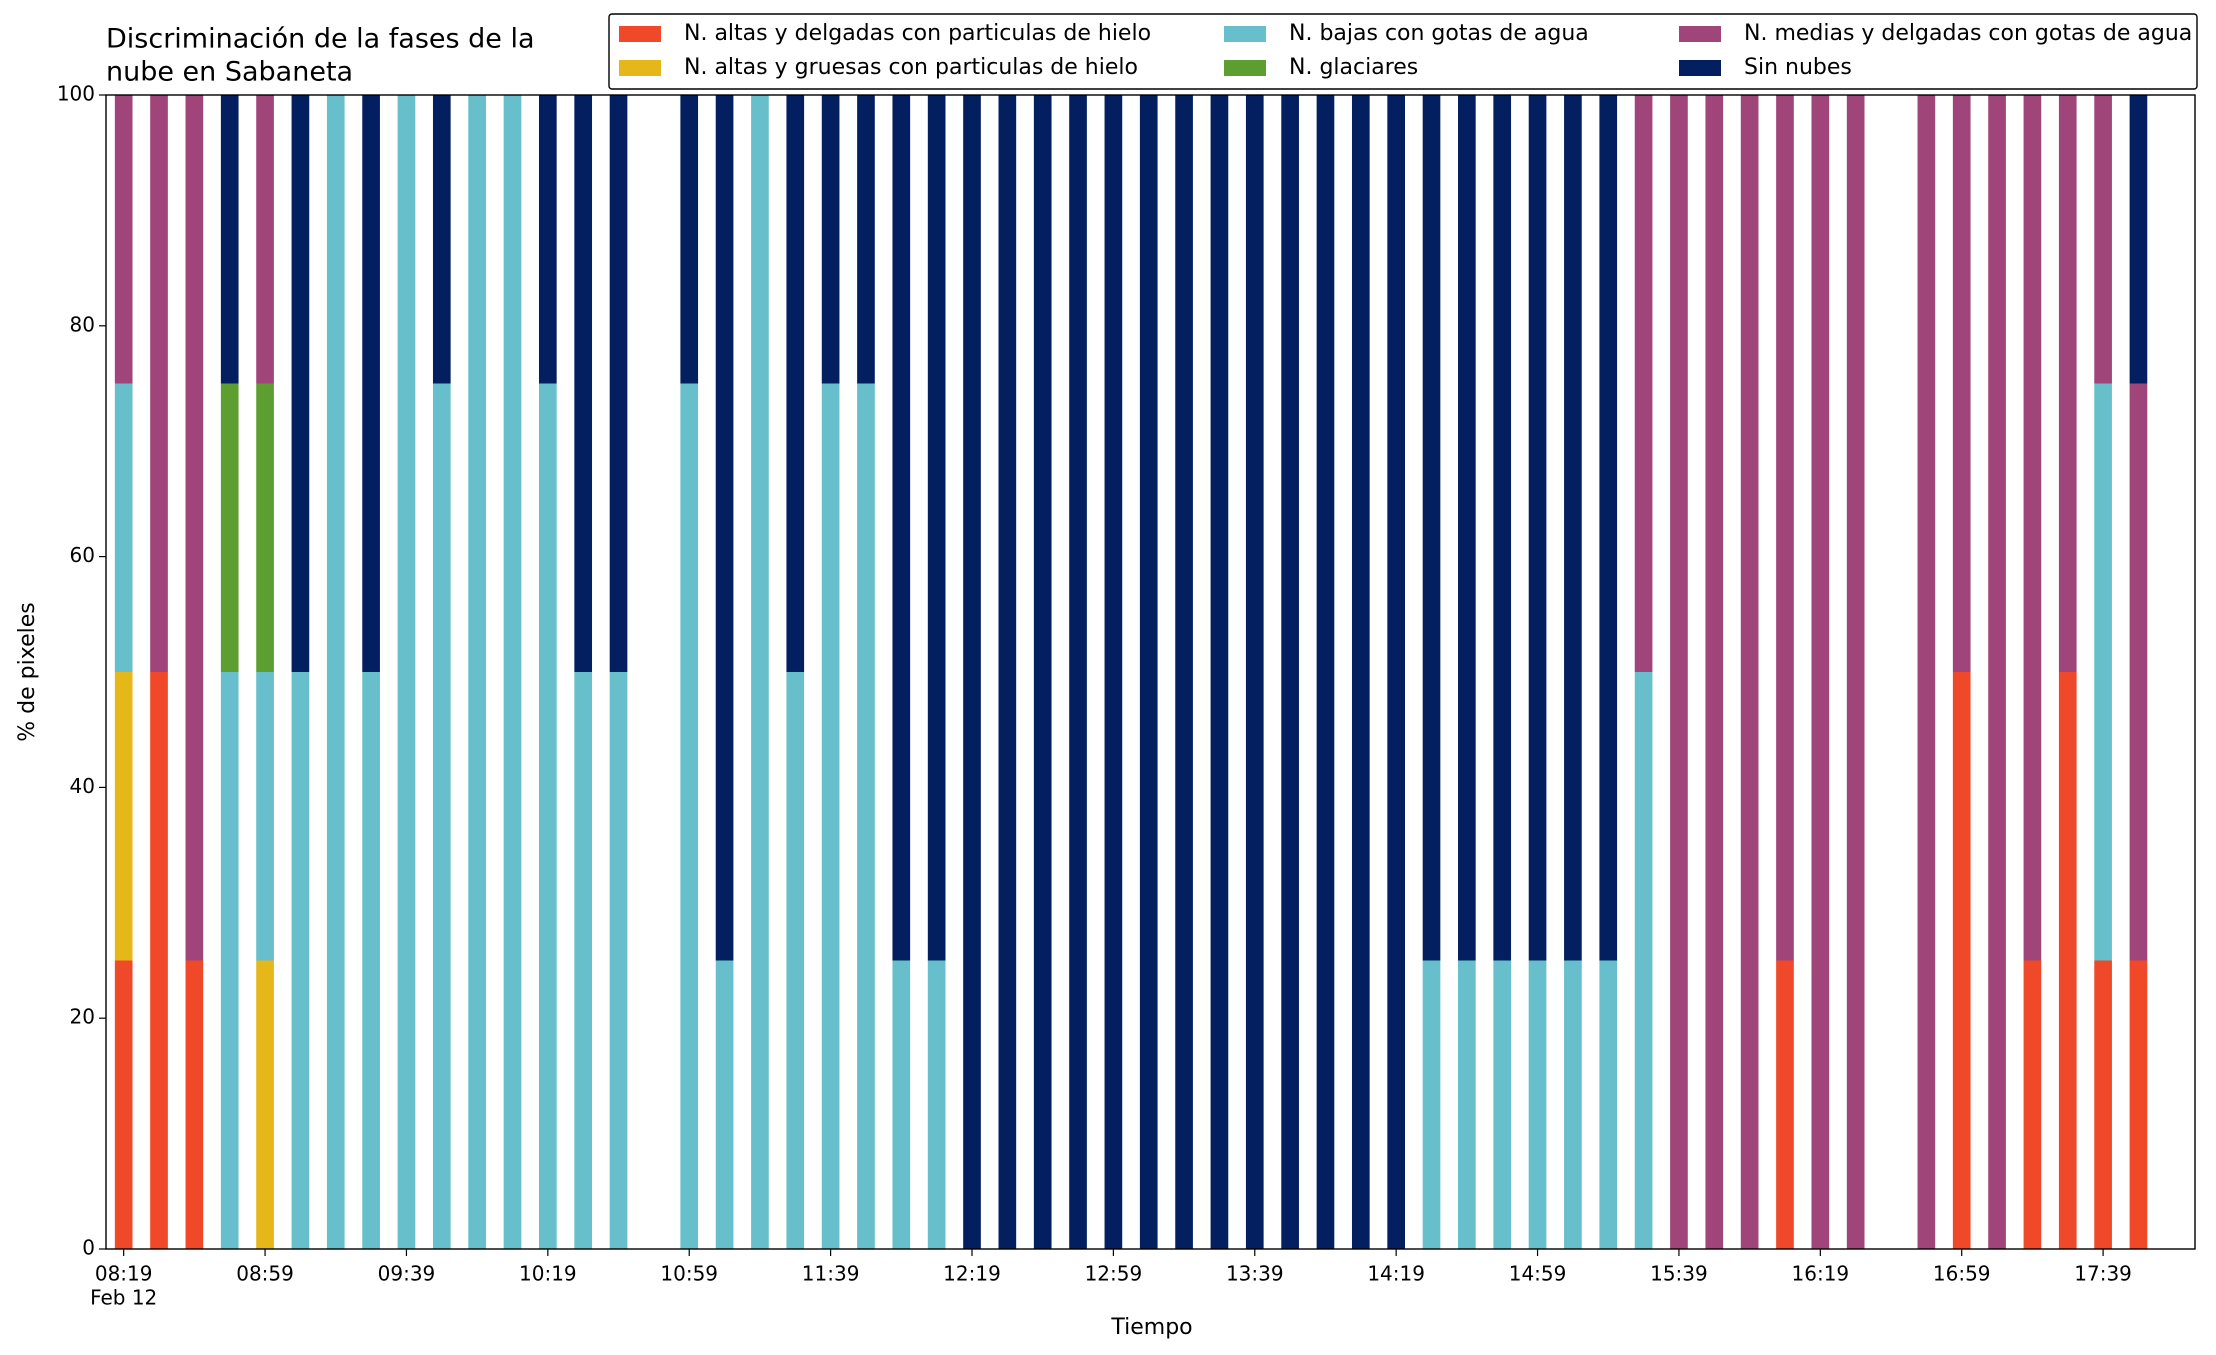 Image resolution: width=2216 pixels, height=1355 pixels. What do you see at coordinates (1151, 1327) in the screenshot?
I see `x-axis-label: Tiempo` at bounding box center [1151, 1327].